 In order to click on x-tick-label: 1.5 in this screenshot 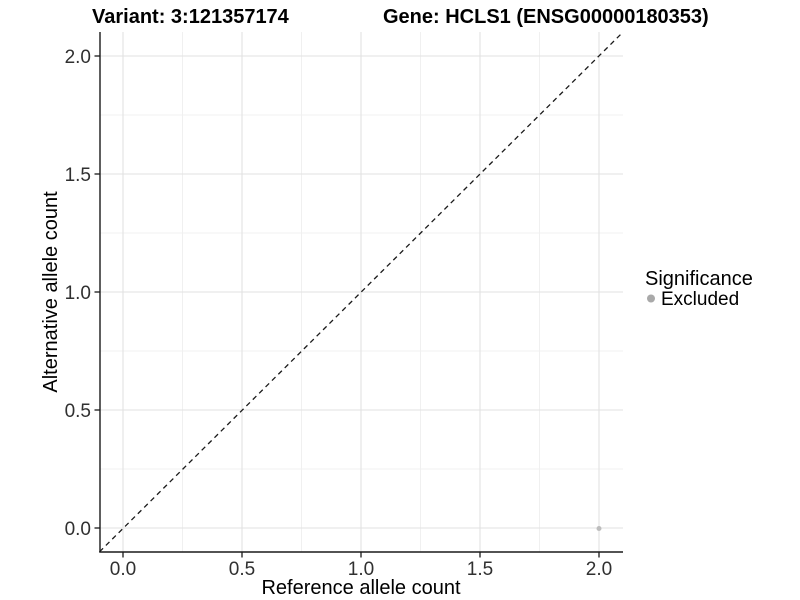, I will do `click(480, 569)`.